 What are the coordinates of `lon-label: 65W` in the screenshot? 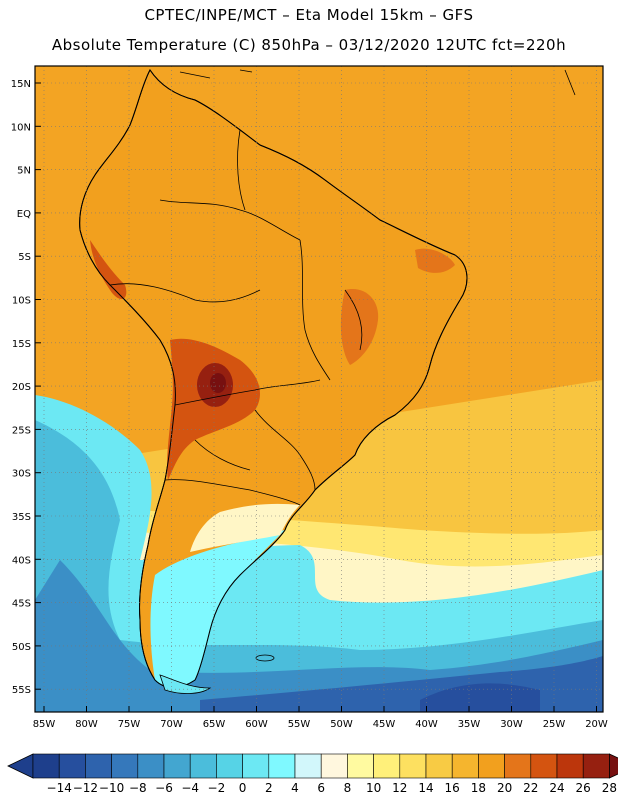 It's located at (214, 724).